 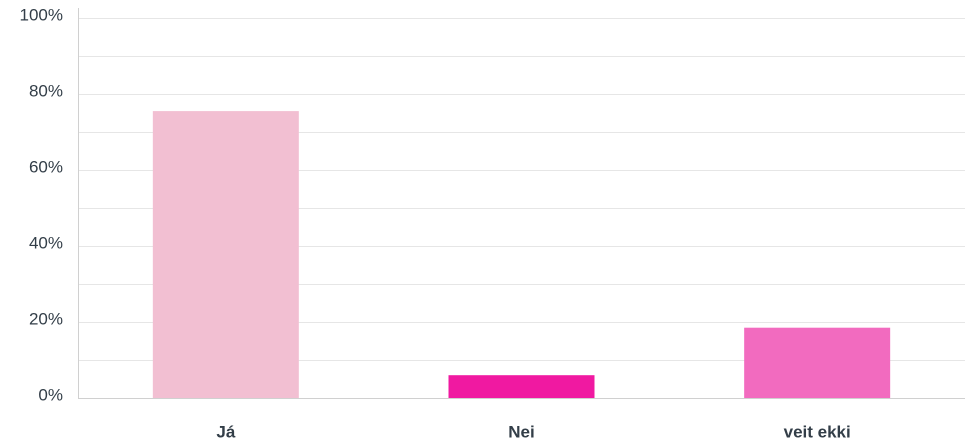 I want to click on y-tick-label: 60%, so click(x=46, y=166).